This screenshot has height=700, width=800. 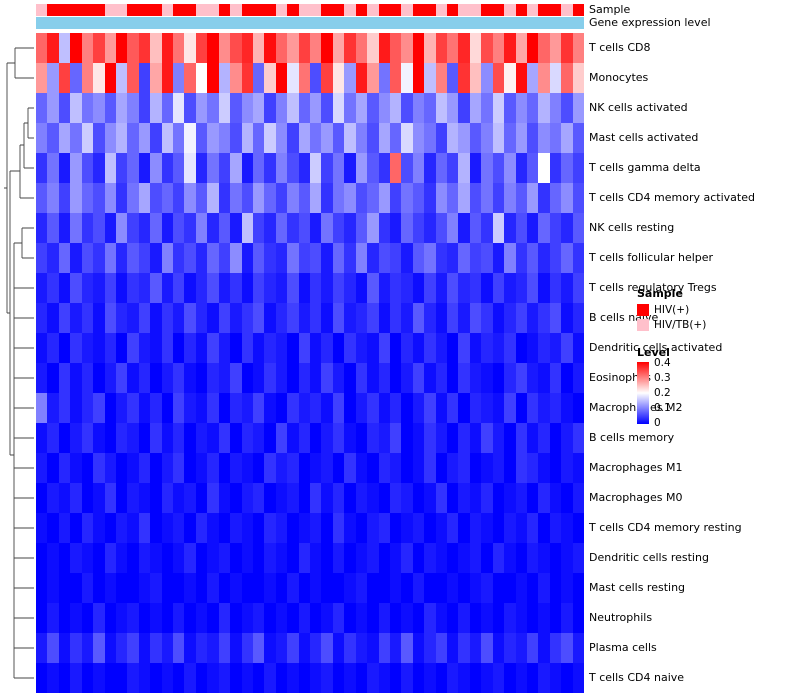 What do you see at coordinates (649, 557) in the screenshot?
I see `row-label: Dendritic cells resting` at bounding box center [649, 557].